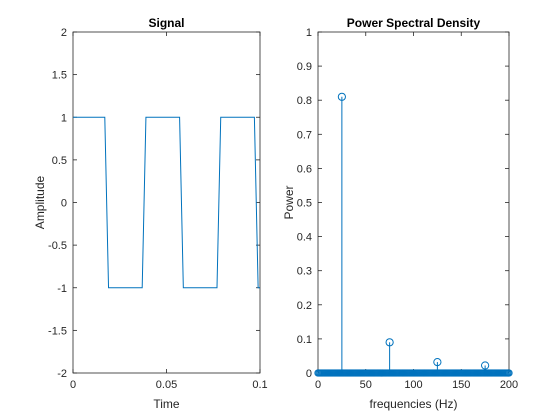 The width and height of the screenshot is (560, 420). What do you see at coordinates (304, 340) in the screenshot?
I see `psd-y-tick-label: 0.1` at bounding box center [304, 340].